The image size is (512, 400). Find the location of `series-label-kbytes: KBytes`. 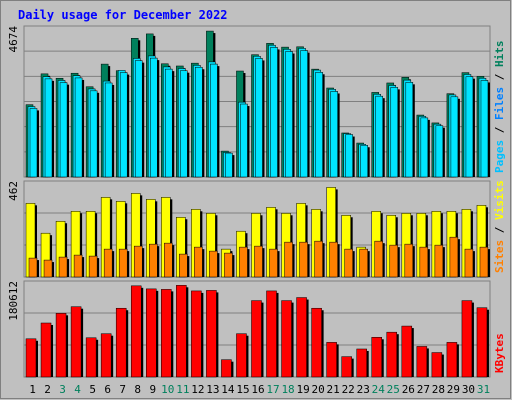

series-label-kbytes: KBytes is located at coordinates (499, 353).